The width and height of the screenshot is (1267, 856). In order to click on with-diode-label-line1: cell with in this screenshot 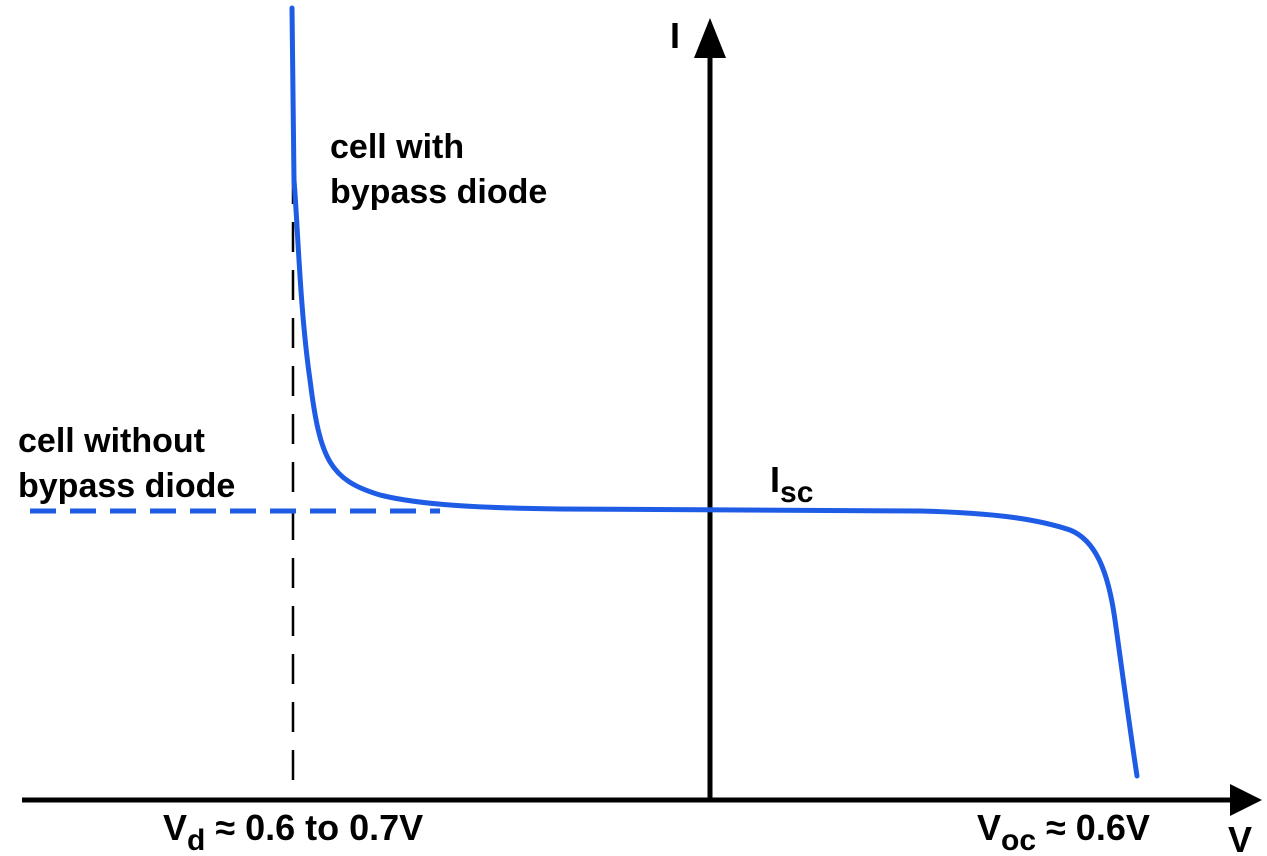, I will do `click(397, 147)`.